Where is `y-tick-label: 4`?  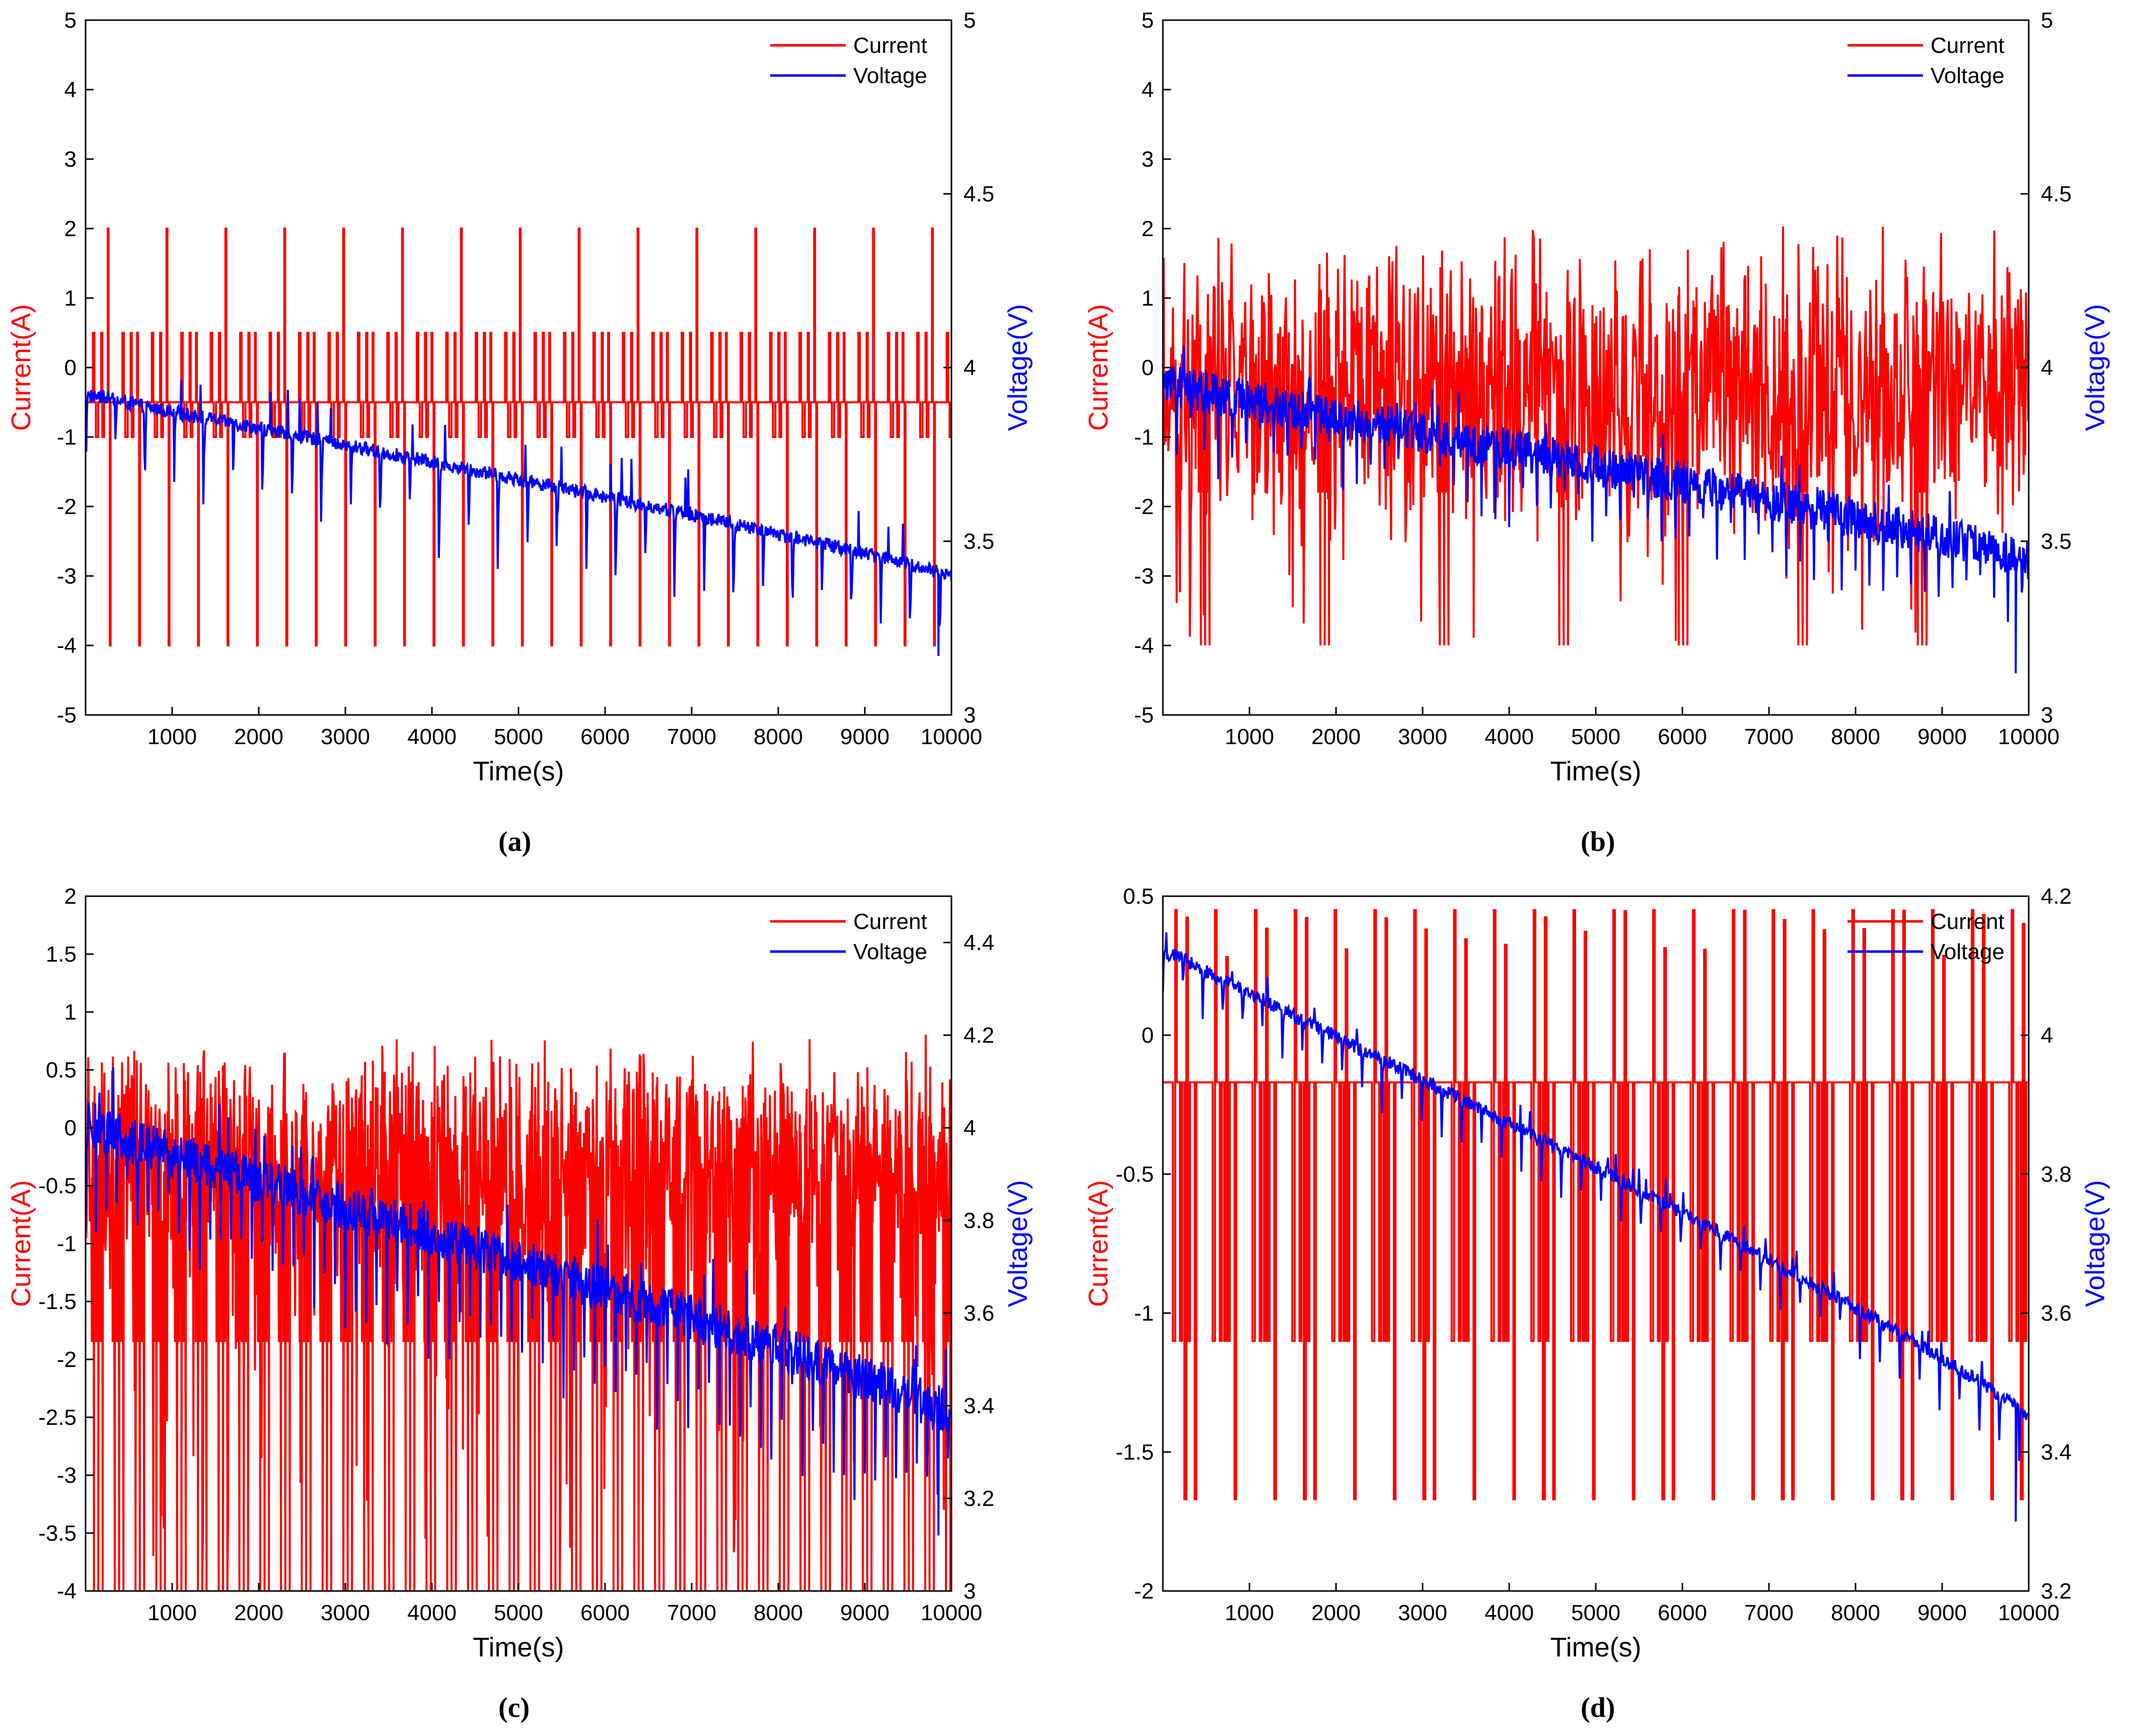
y-tick-label: 4 is located at coordinates (1148, 90).